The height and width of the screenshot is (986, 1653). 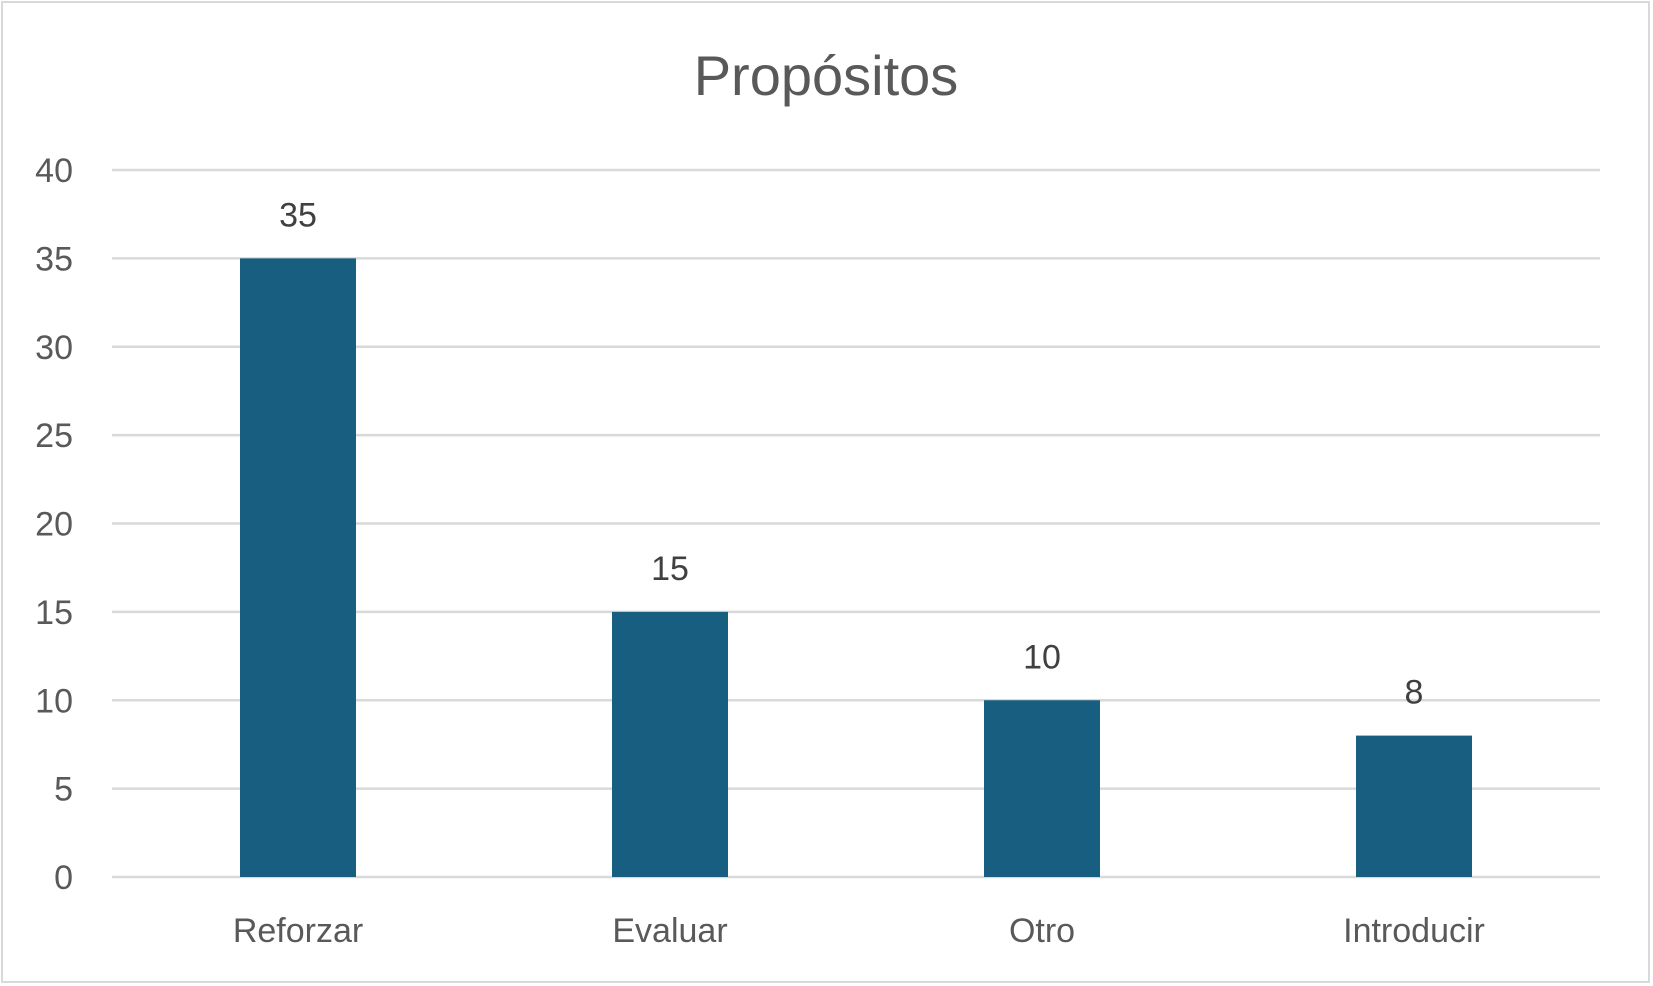 I want to click on y-tick-label: 0, so click(x=63, y=878).